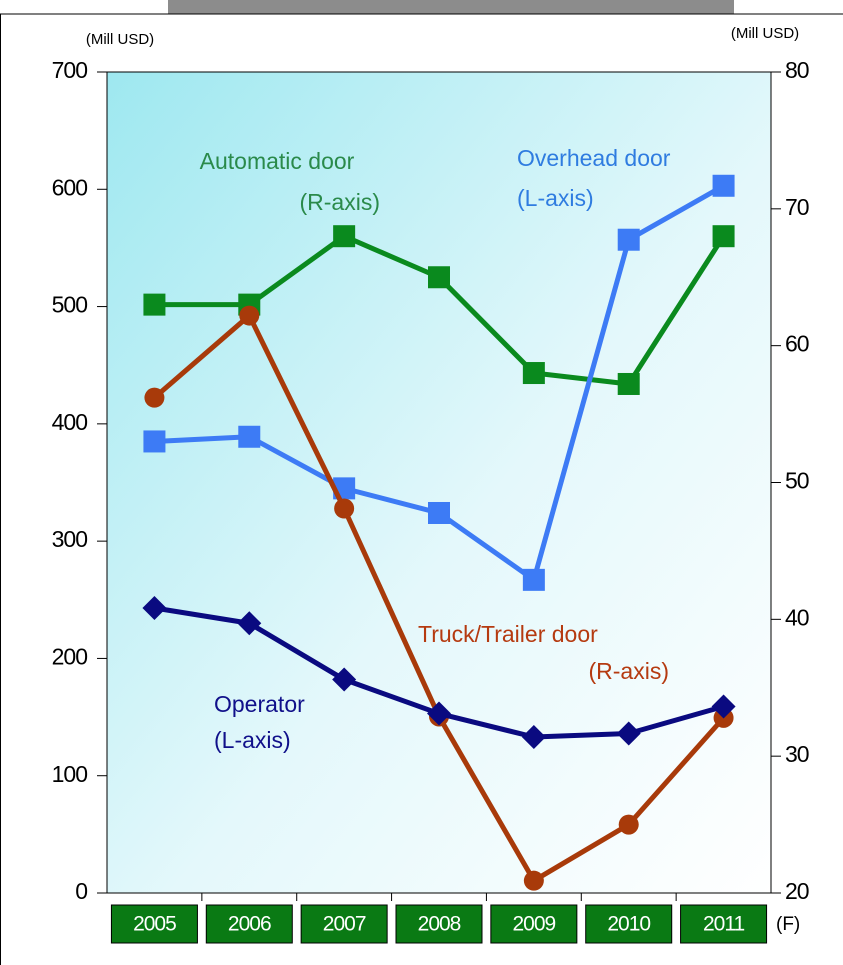 This screenshot has height=965, width=843. What do you see at coordinates (797, 891) in the screenshot?
I see `y2-tick-label: 20` at bounding box center [797, 891].